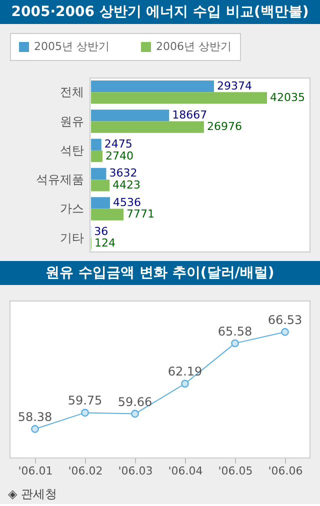 This screenshot has width=320, height=506. Describe the element at coordinates (60, 179) in the screenshot. I see `y-tick-label: 석유제품` at that location.